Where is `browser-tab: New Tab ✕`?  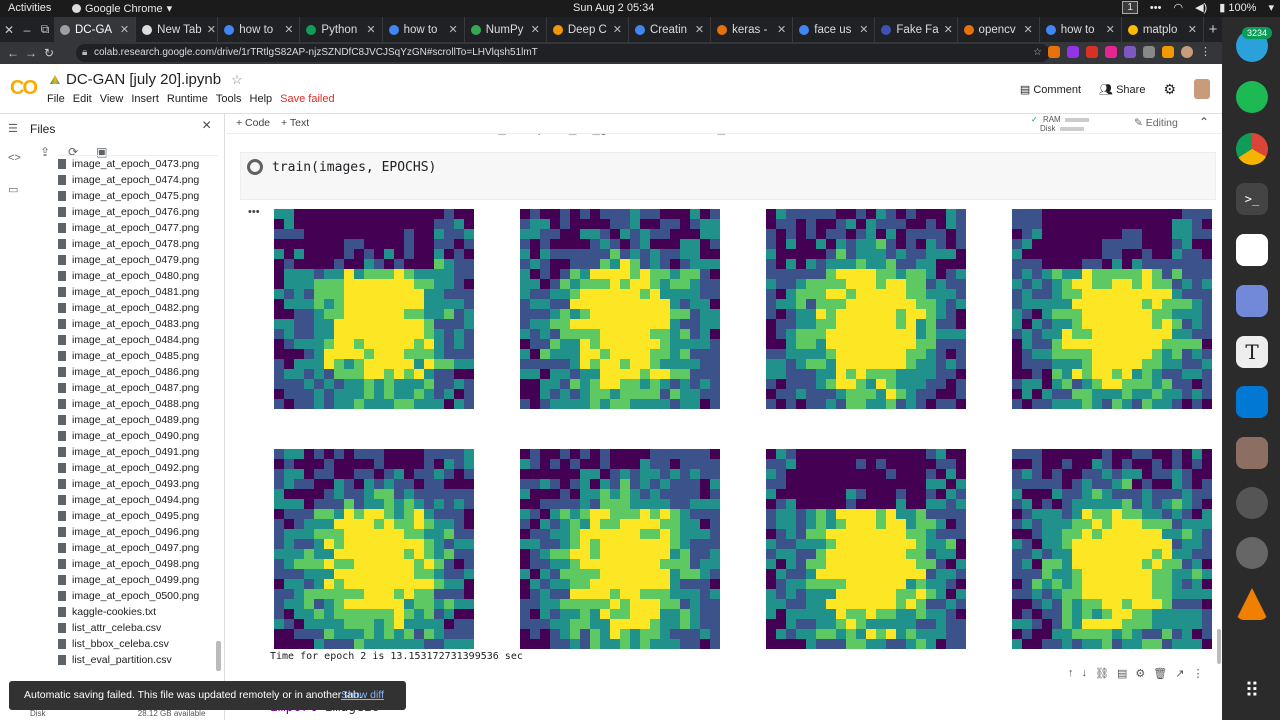
browser-tab: New Tab ✕ is located at coordinates (177, 29).